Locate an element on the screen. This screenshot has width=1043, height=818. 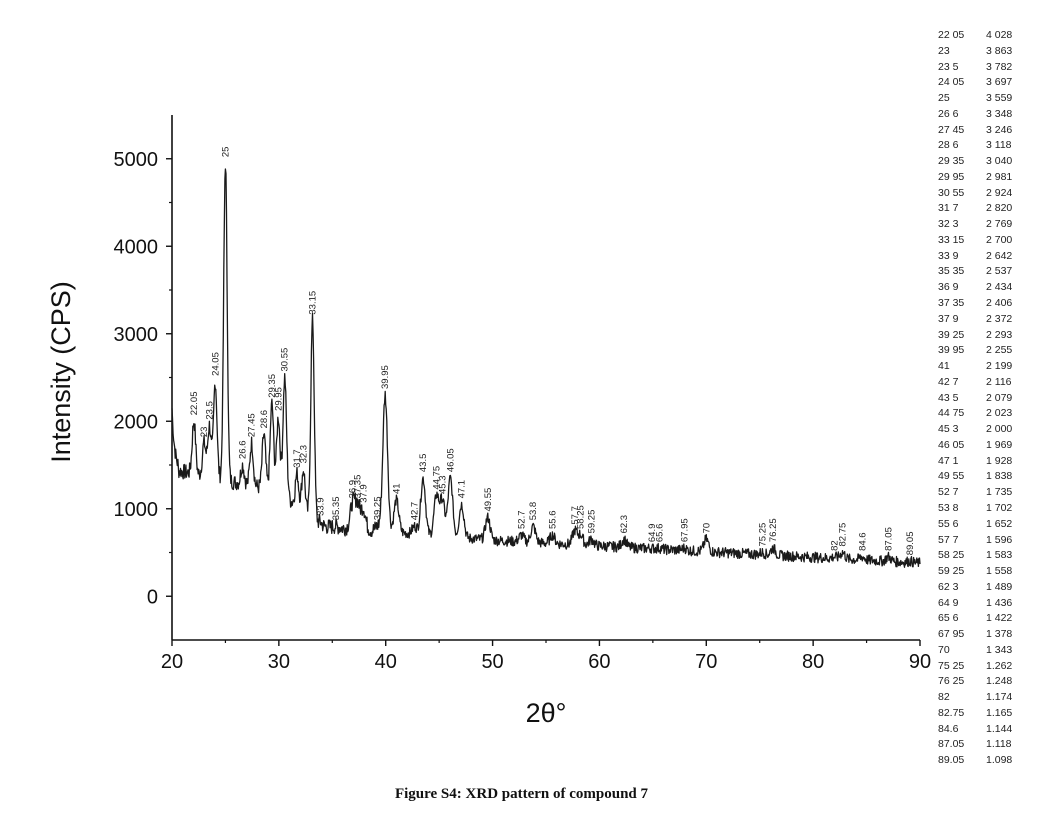
peak-label: 65.6 is located at coordinates (659, 533).